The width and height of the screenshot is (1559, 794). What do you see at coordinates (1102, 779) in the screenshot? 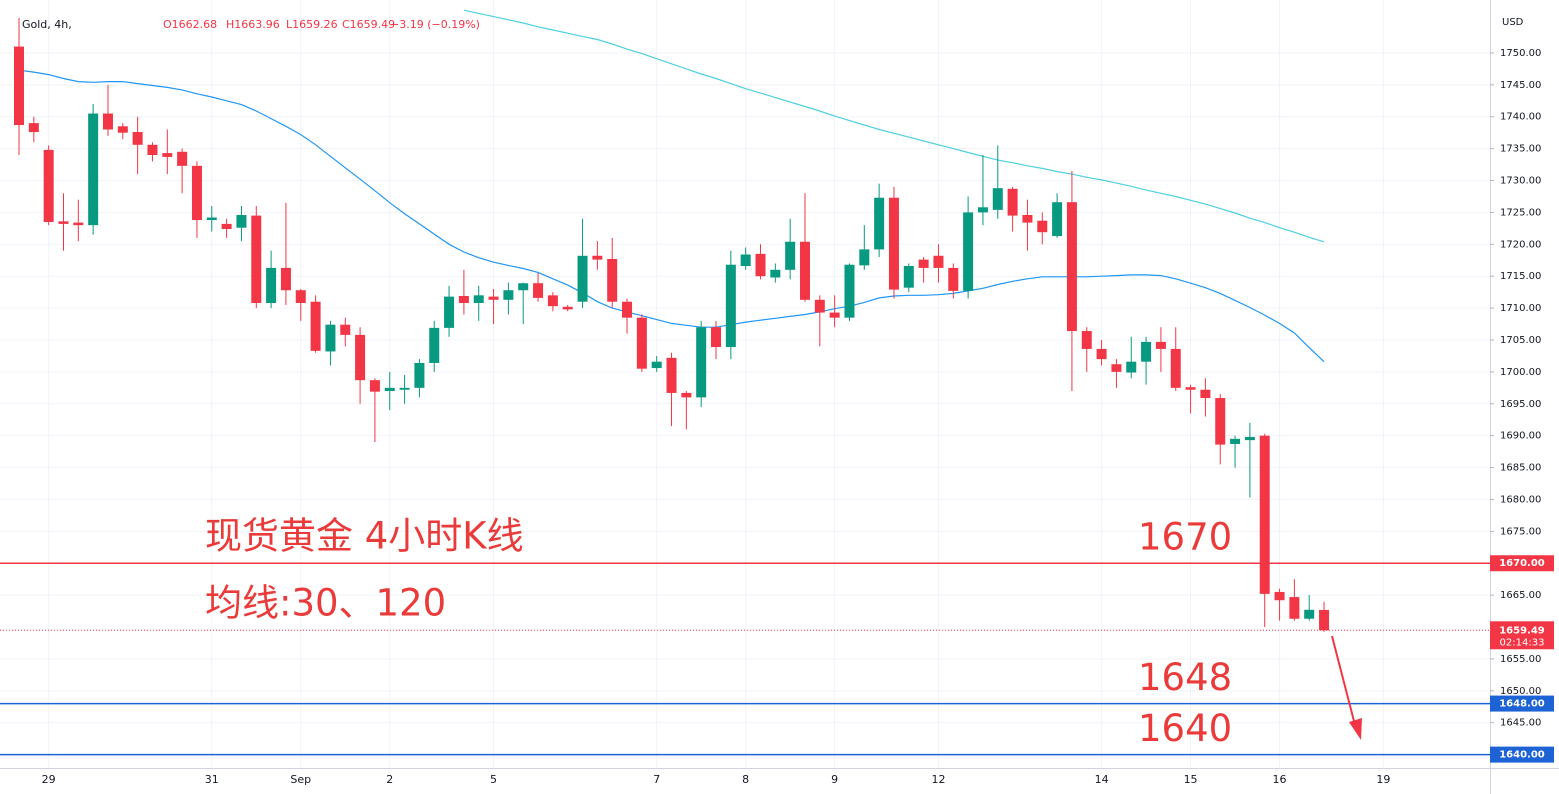
I see `x-tick-label: 14` at bounding box center [1102, 779].